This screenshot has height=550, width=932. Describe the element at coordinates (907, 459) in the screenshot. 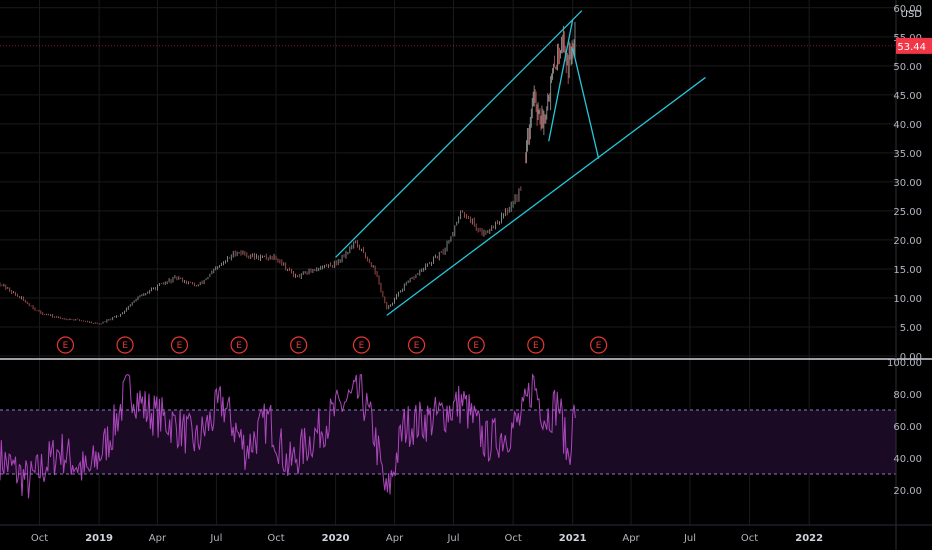

I see `rsi-tick-label: 40.00` at that location.